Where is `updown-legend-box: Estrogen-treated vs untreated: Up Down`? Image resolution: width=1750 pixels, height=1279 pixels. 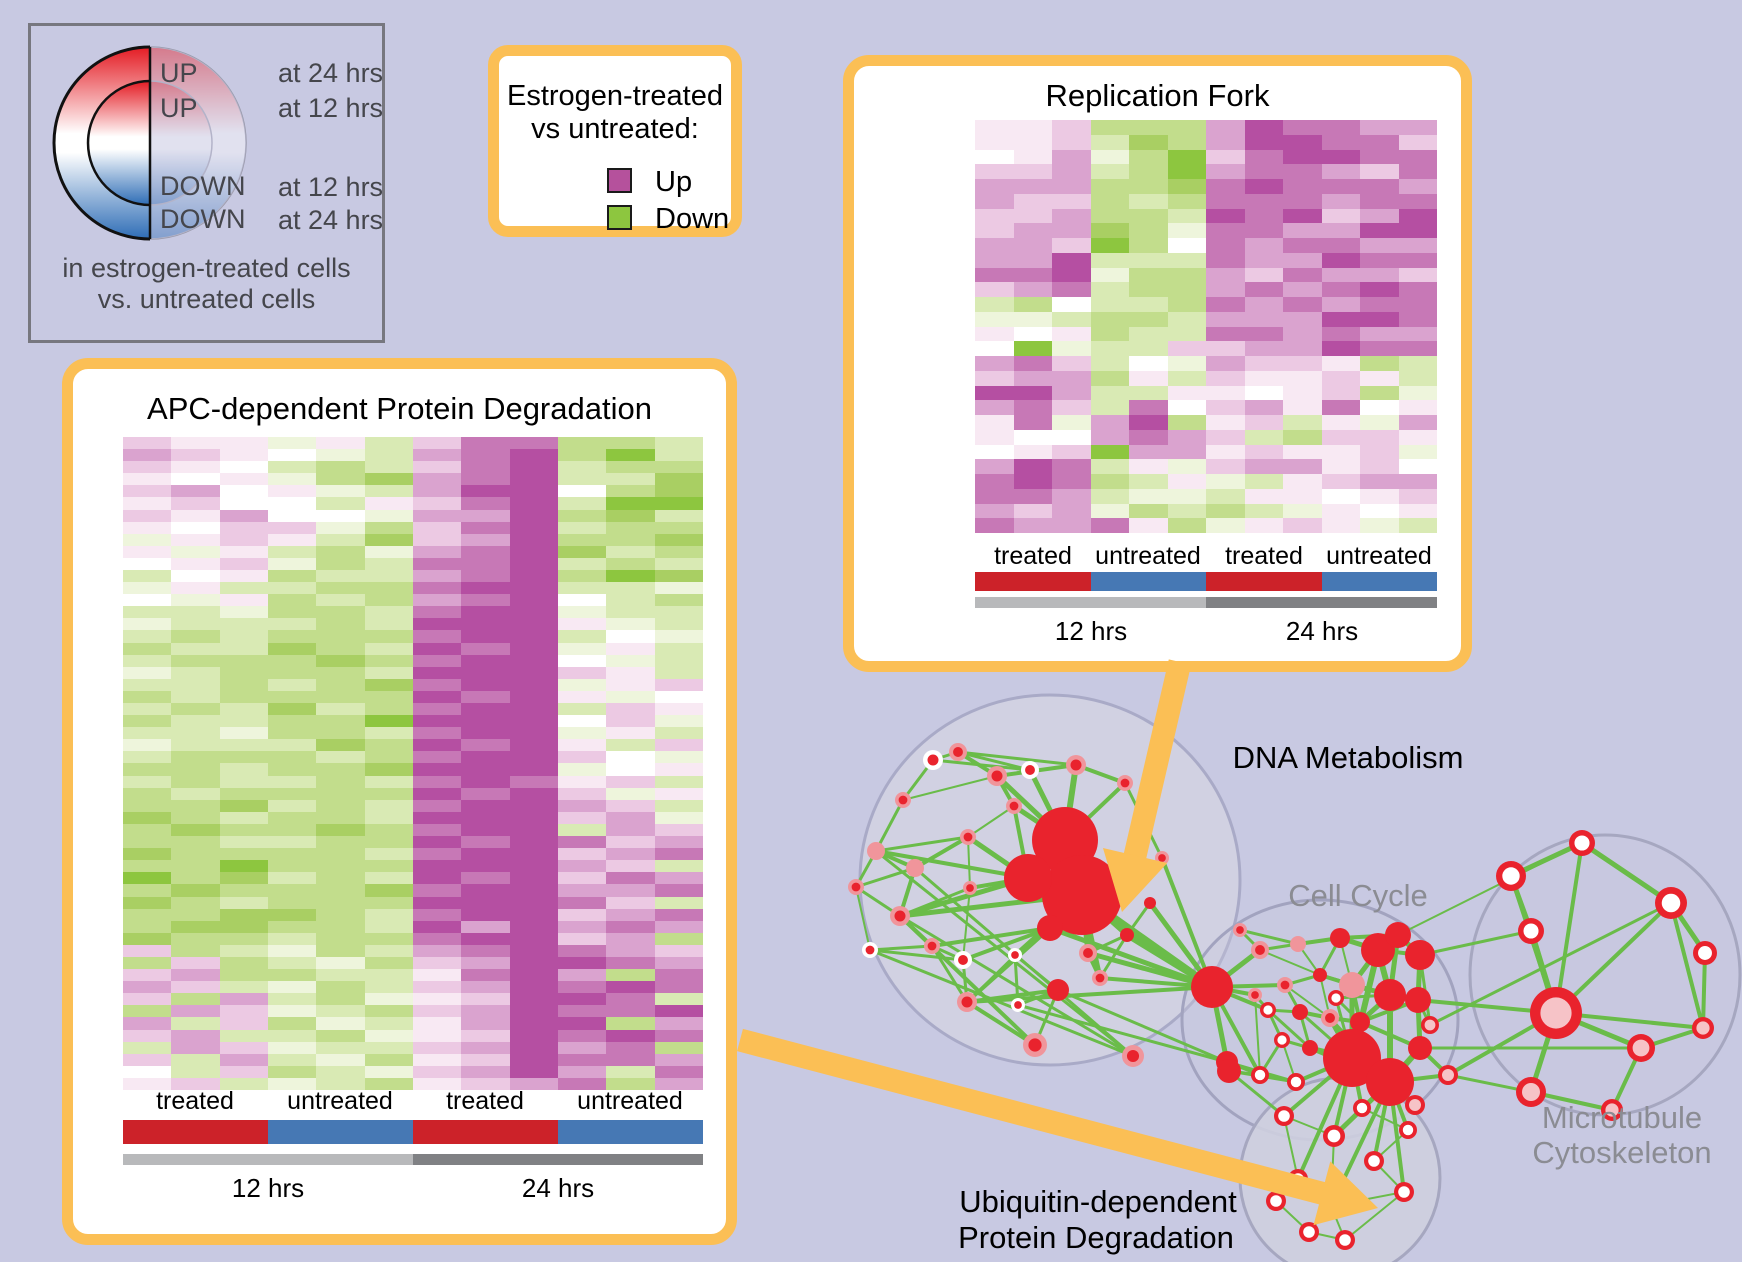 updown-legend-box: Estrogen-treated vs untreated: Up Down is located at coordinates (615, 141).